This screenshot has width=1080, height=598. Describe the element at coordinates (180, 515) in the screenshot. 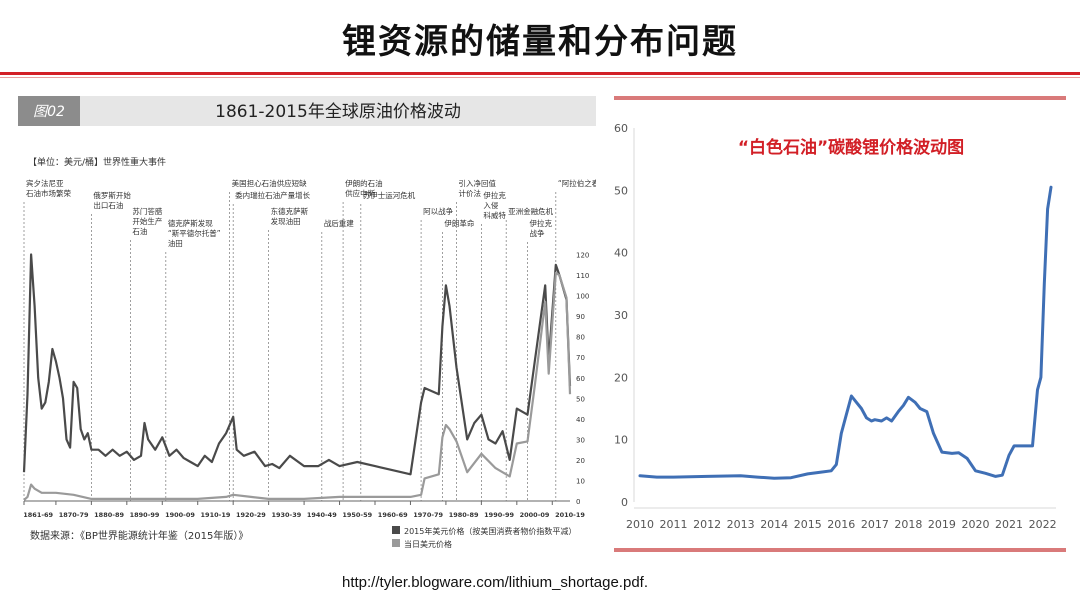

I see `x-tick-label: 1900-09` at that location.